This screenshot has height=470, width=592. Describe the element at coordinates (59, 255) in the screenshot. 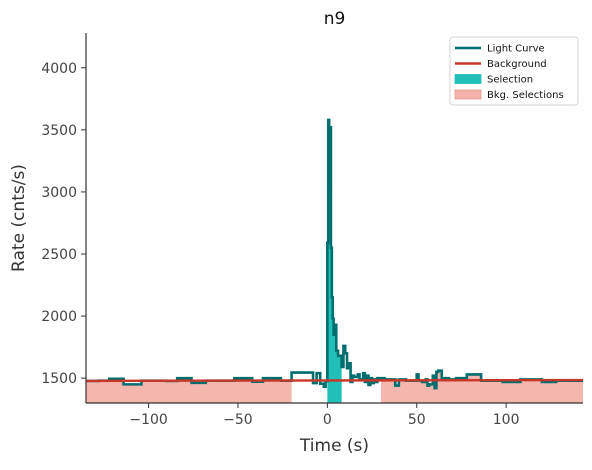

I see `y-tick-label: 2500` at that location.